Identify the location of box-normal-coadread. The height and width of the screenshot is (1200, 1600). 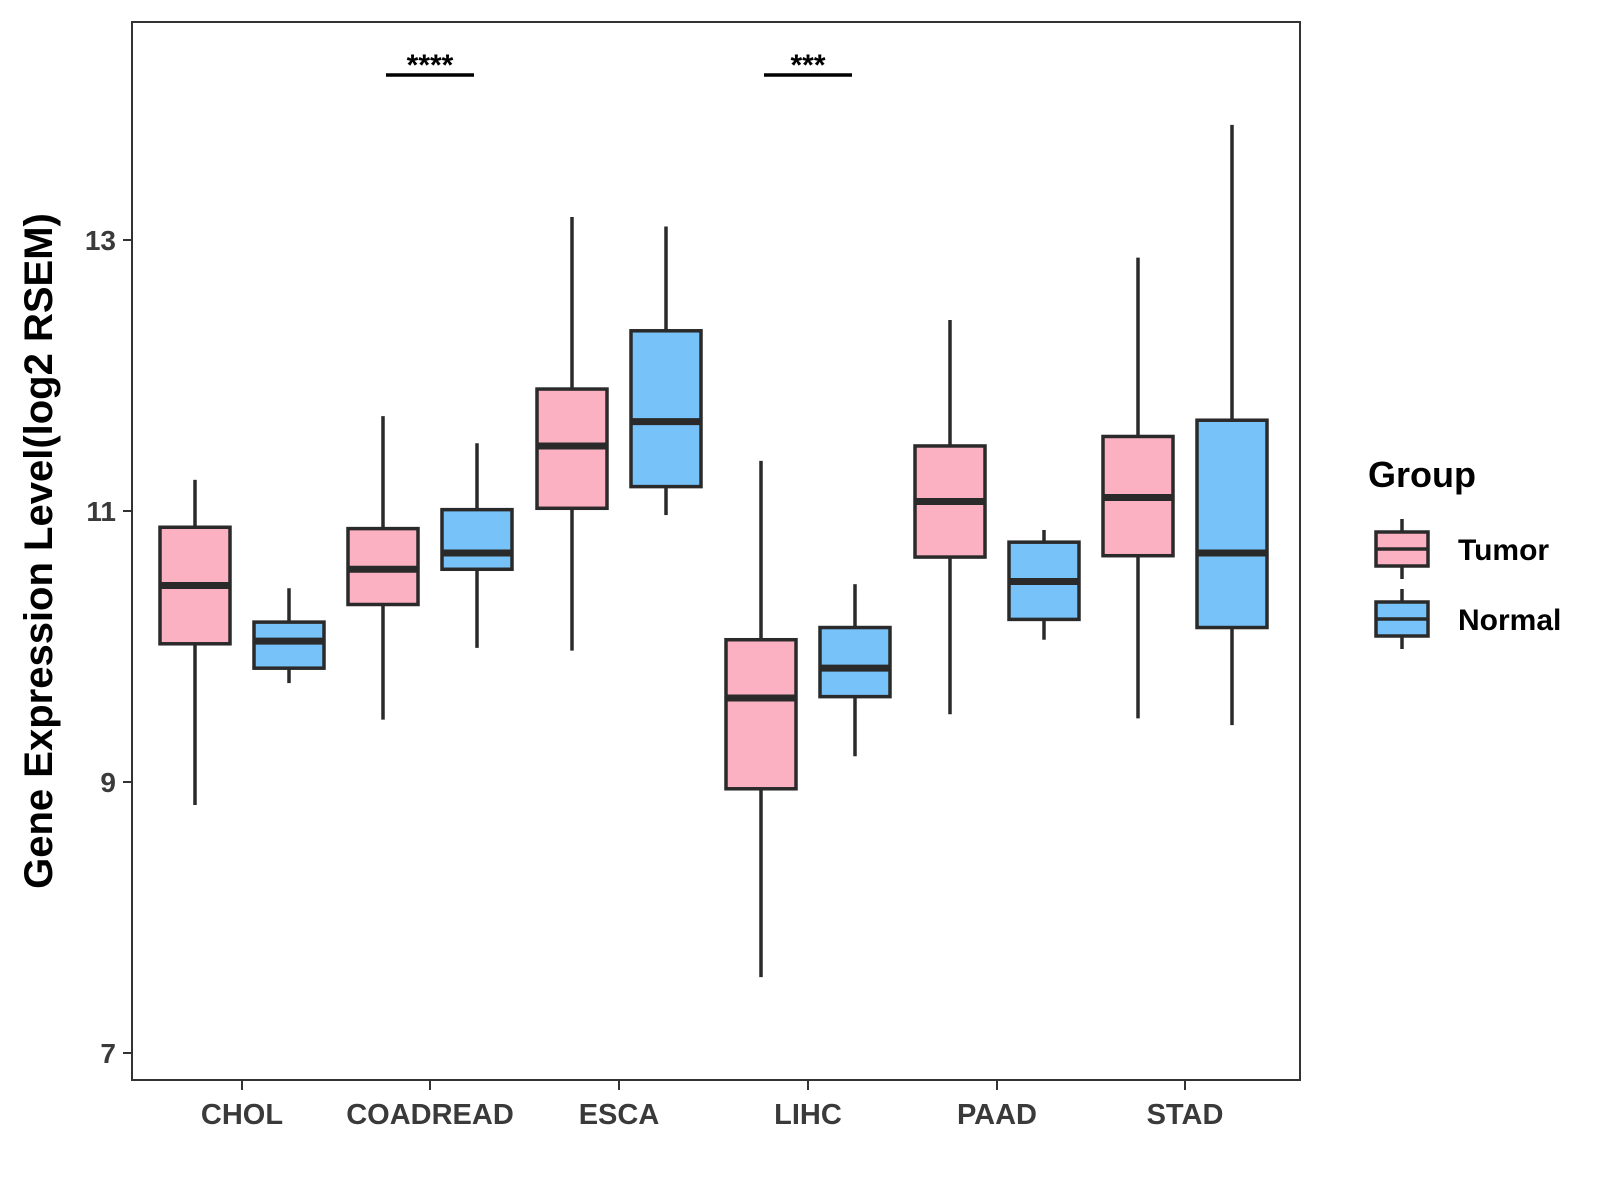
(477, 545).